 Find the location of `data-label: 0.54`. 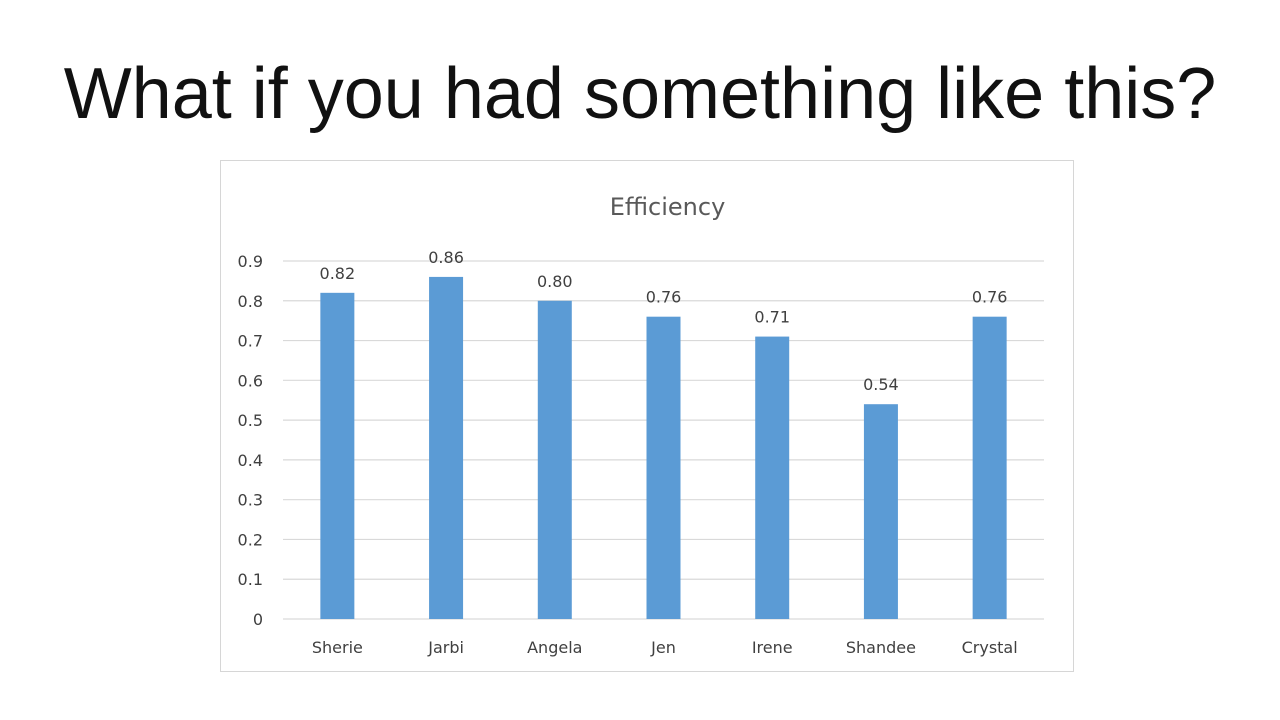

data-label: 0.54 is located at coordinates (881, 384).